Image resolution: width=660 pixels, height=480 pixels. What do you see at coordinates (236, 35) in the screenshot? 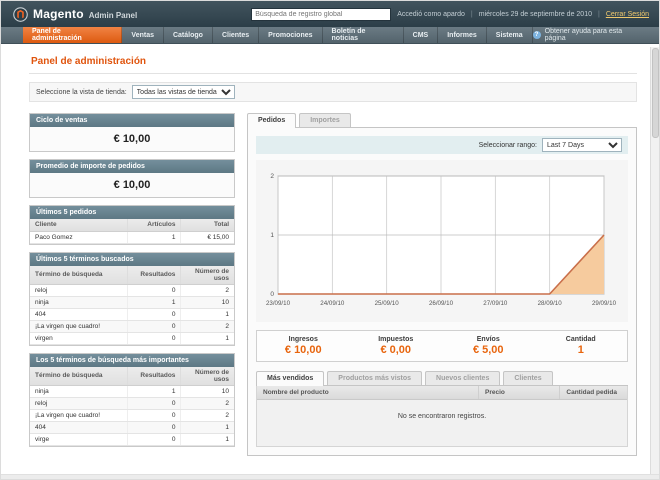
I see `nav-item-clientes: Clientes` at bounding box center [236, 35].